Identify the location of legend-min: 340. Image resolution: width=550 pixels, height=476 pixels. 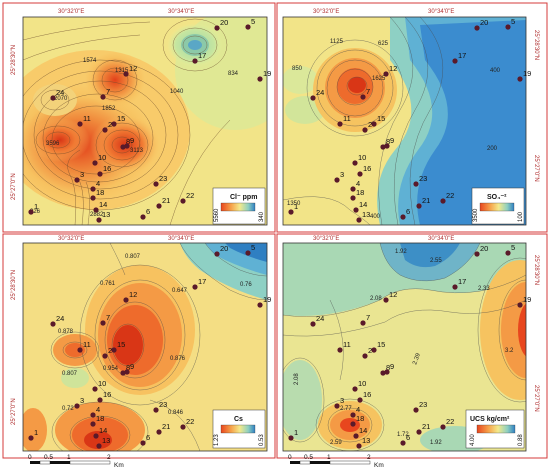
(262, 216).